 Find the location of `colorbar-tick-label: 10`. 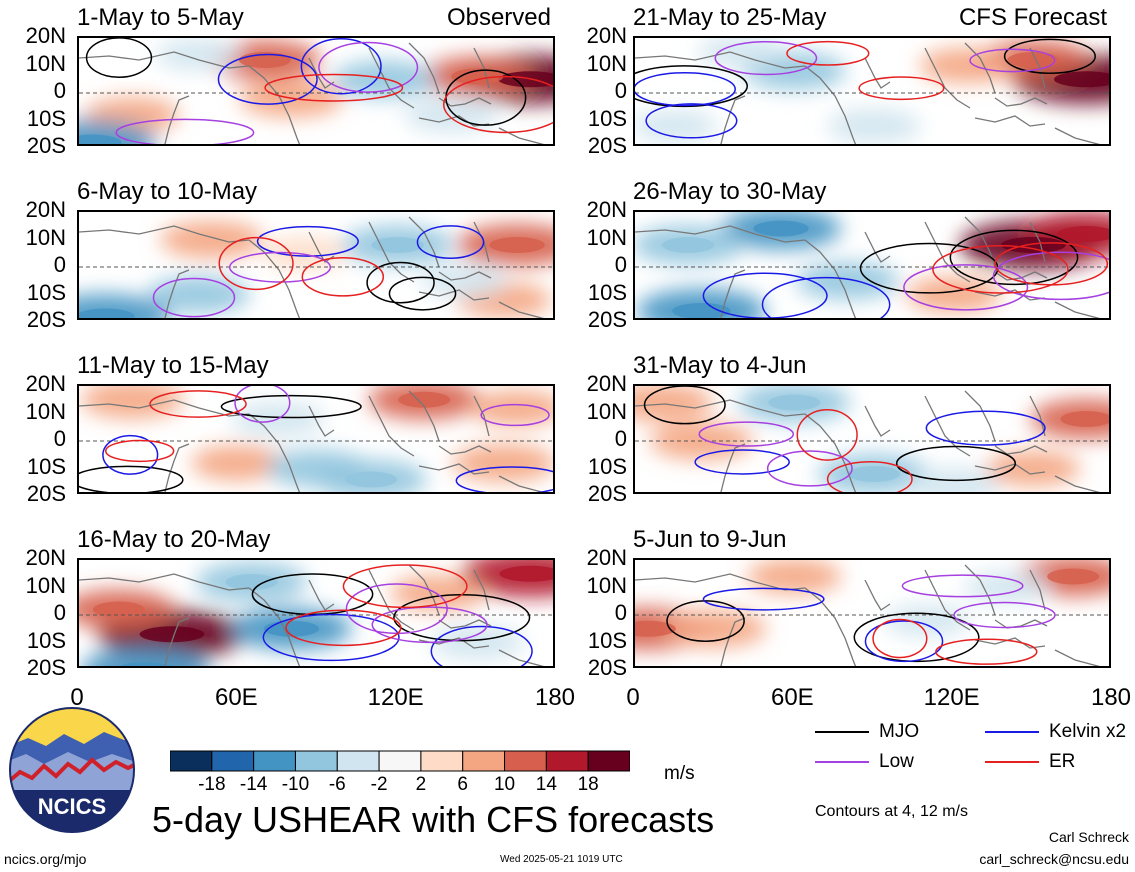

colorbar-tick-label: 10 is located at coordinates (504, 784).